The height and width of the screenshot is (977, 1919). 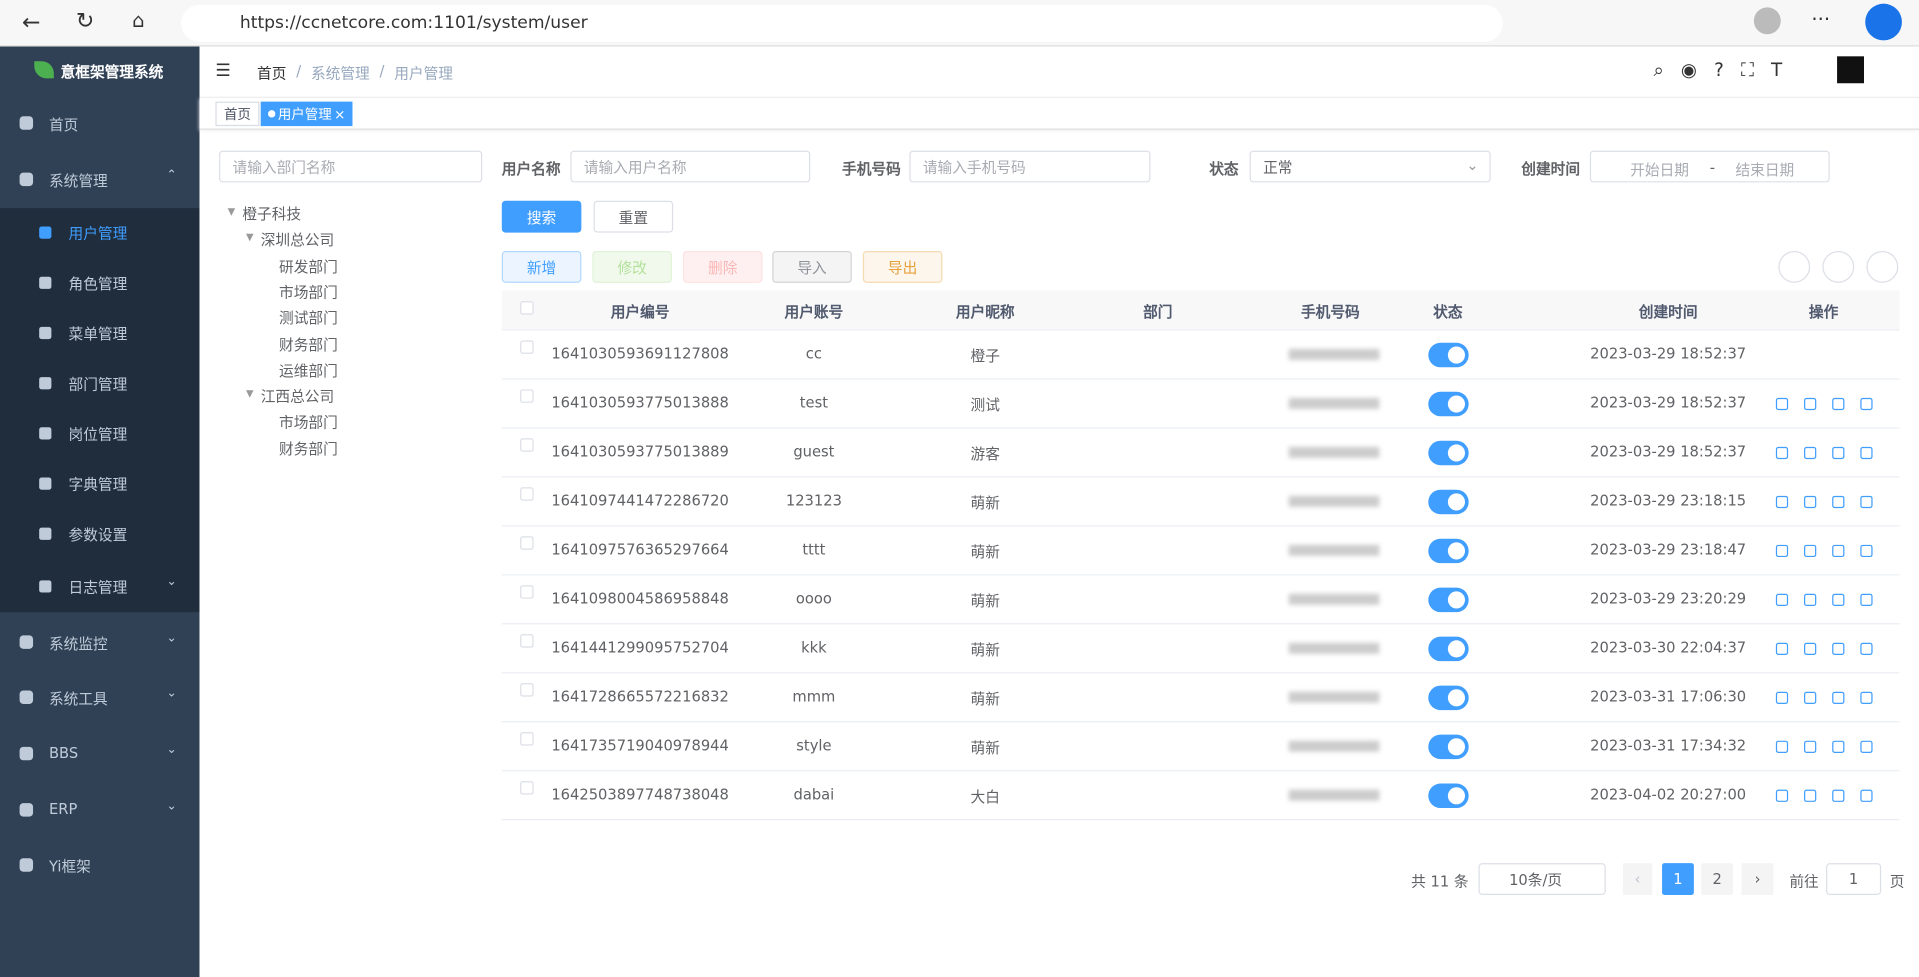 What do you see at coordinates (1854, 879) in the screenshot?
I see `goto-input: 1` at bounding box center [1854, 879].